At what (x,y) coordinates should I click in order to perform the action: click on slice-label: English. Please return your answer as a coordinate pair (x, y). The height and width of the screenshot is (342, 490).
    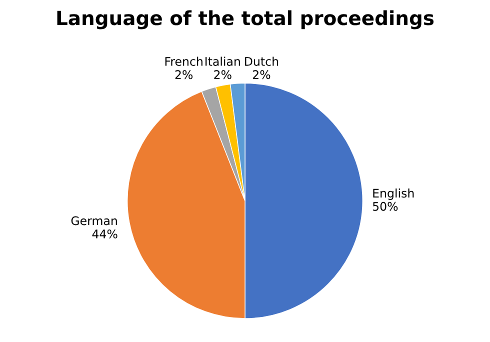
    Looking at the image, I should click on (393, 194).